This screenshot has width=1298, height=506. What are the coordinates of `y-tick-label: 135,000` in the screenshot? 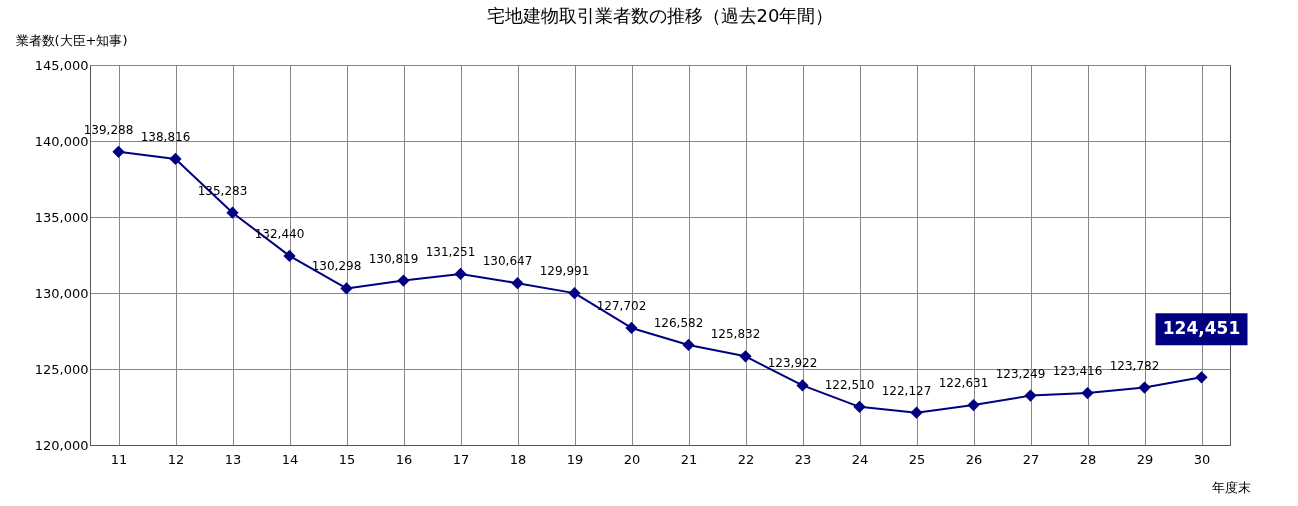 It's located at (61, 217).